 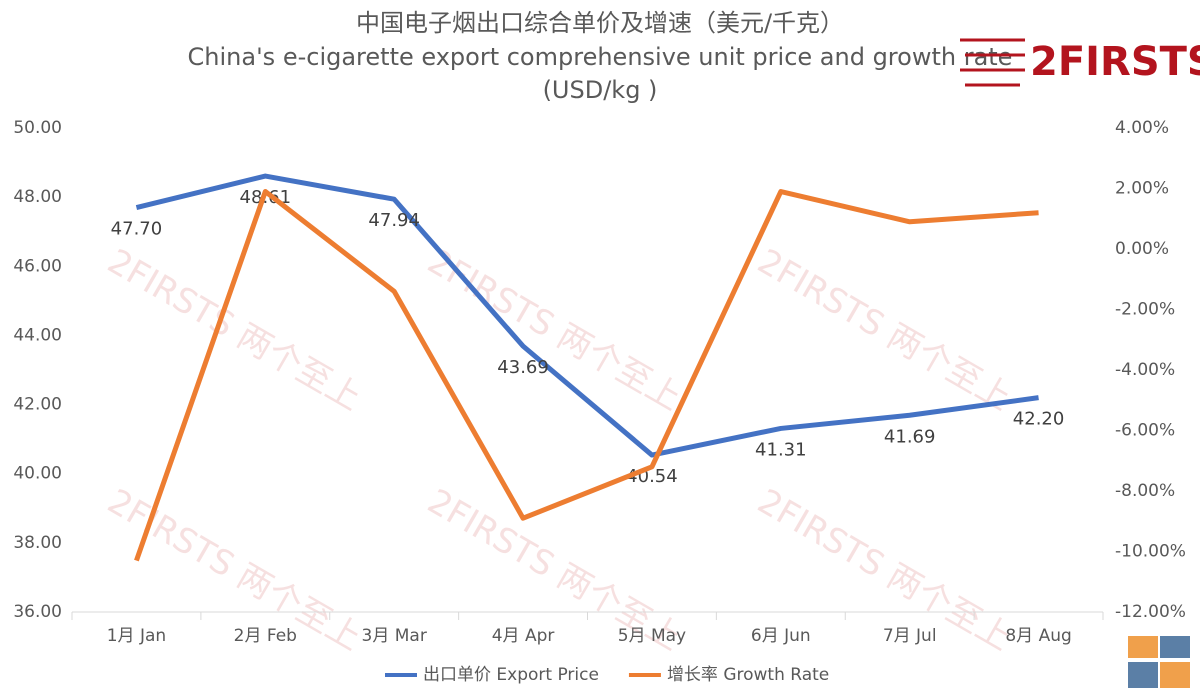 I want to click on x-tick-label: 2月 Feb, so click(x=265, y=636).